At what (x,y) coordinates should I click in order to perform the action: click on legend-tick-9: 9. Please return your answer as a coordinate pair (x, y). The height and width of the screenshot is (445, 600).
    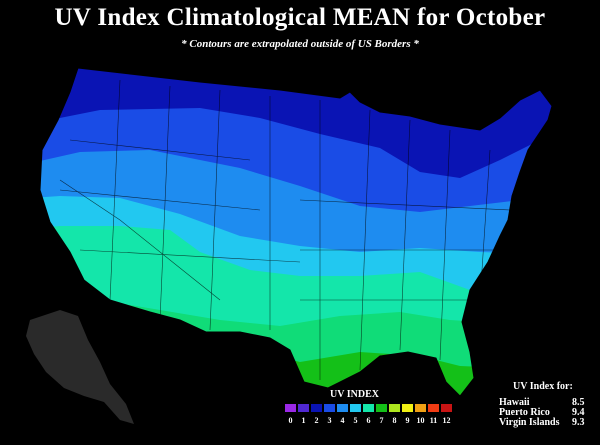
    Looking at the image, I should click on (407, 420).